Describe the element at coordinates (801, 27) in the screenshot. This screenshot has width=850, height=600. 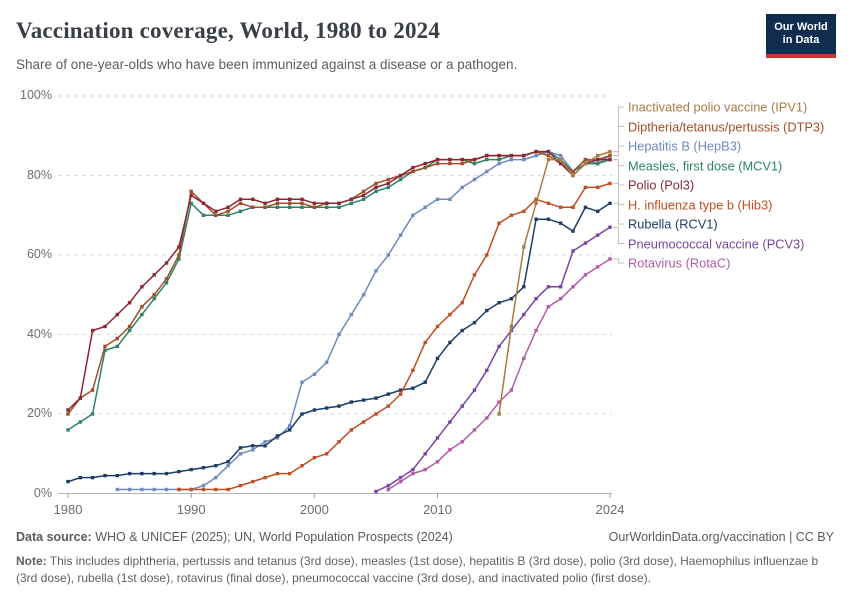
I see `logo-line-1: Our World` at that location.